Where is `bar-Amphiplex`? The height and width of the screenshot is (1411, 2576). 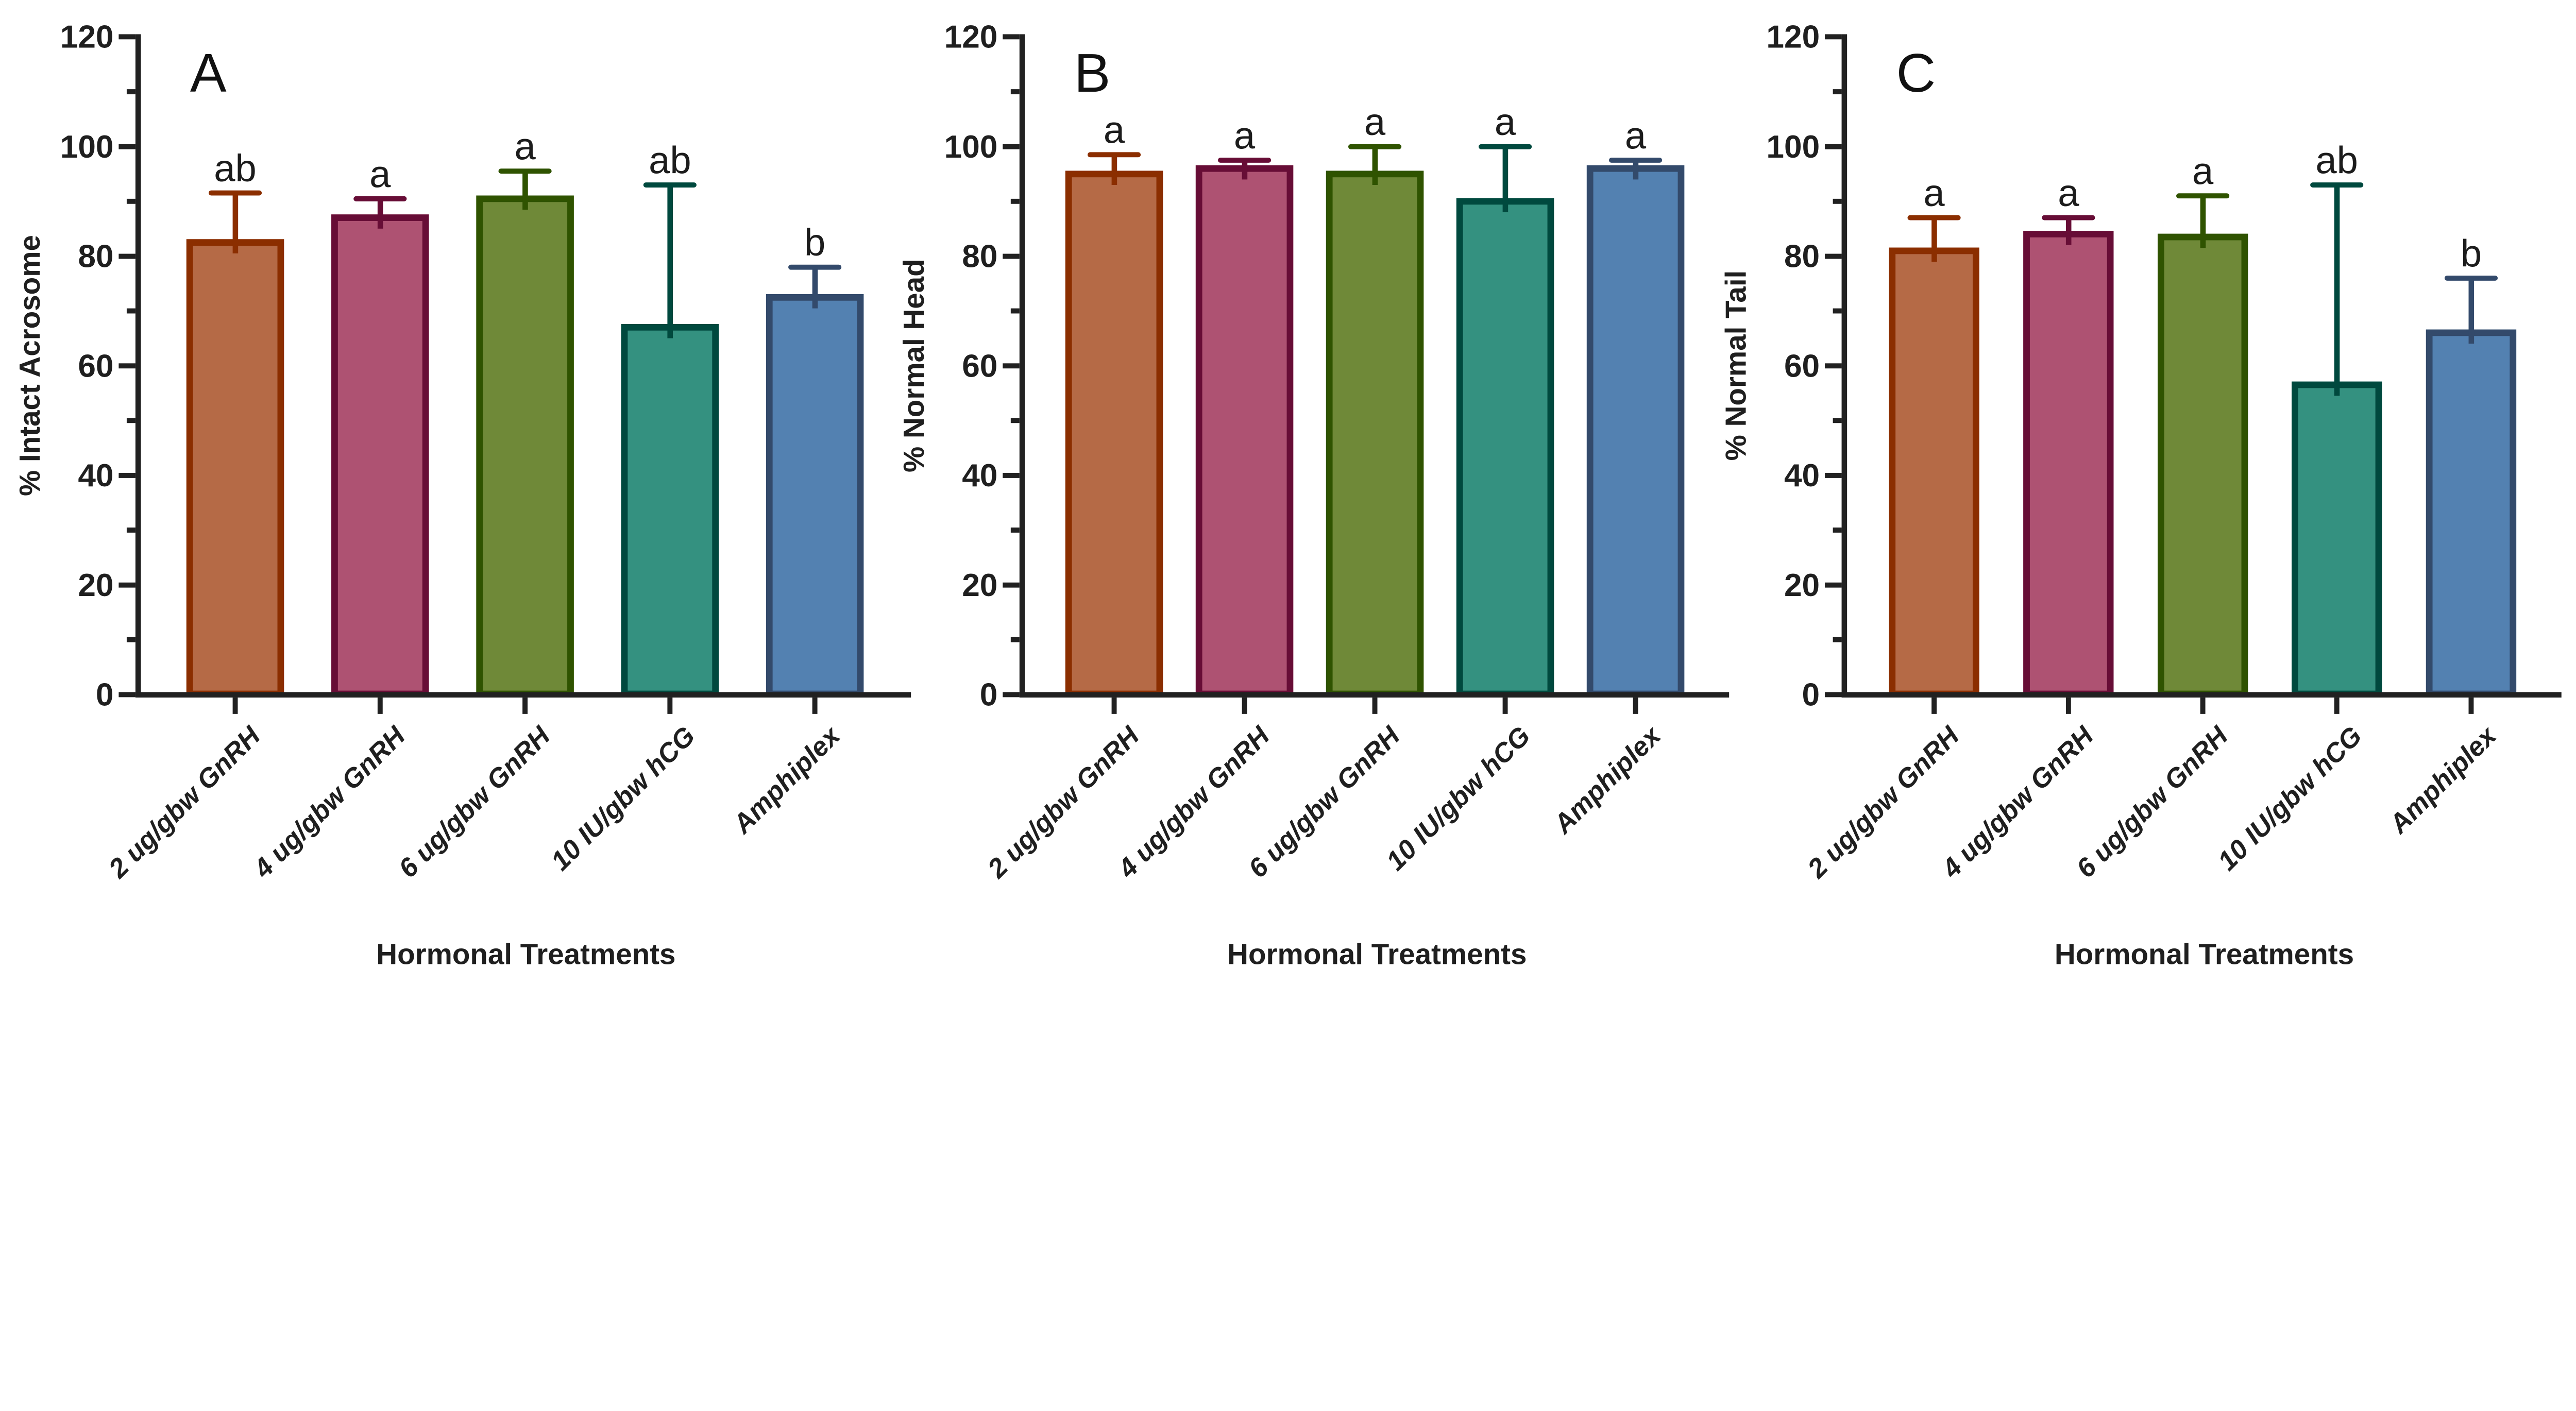 bar-Amphiplex is located at coordinates (1635, 431).